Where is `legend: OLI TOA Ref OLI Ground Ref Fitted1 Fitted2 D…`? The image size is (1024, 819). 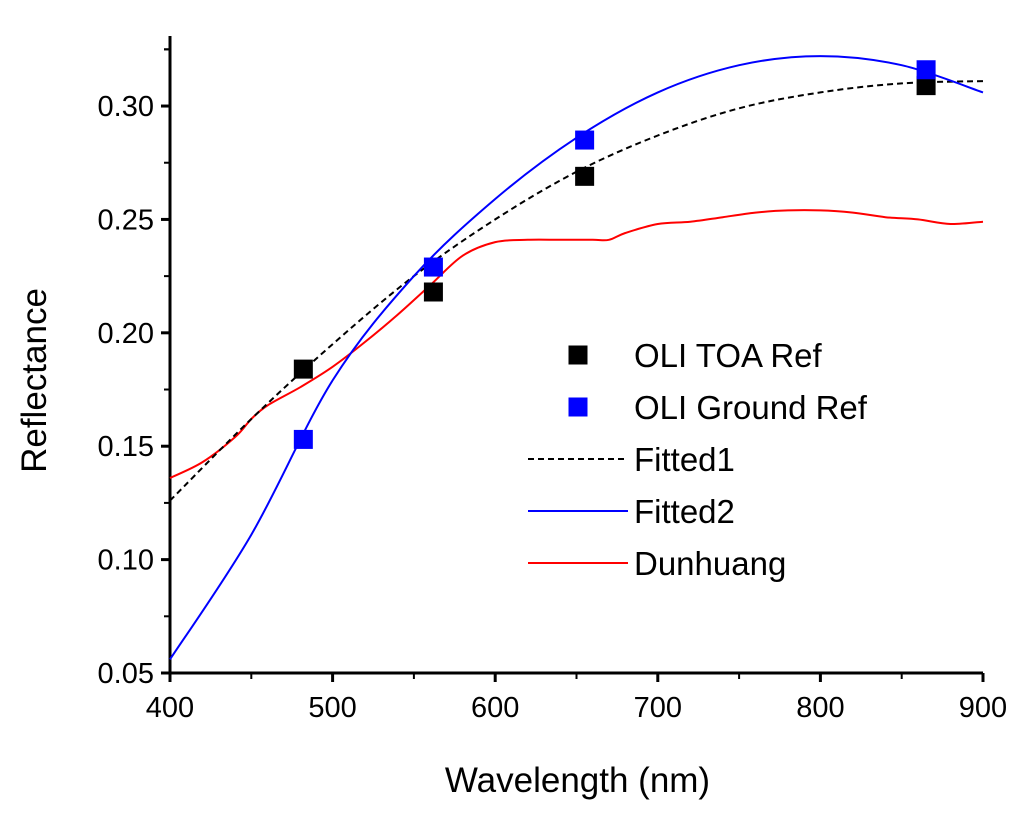
legend: OLI TOA Ref OLI Ground Ref Fitted1 Fitted2 D… is located at coordinates (698, 459).